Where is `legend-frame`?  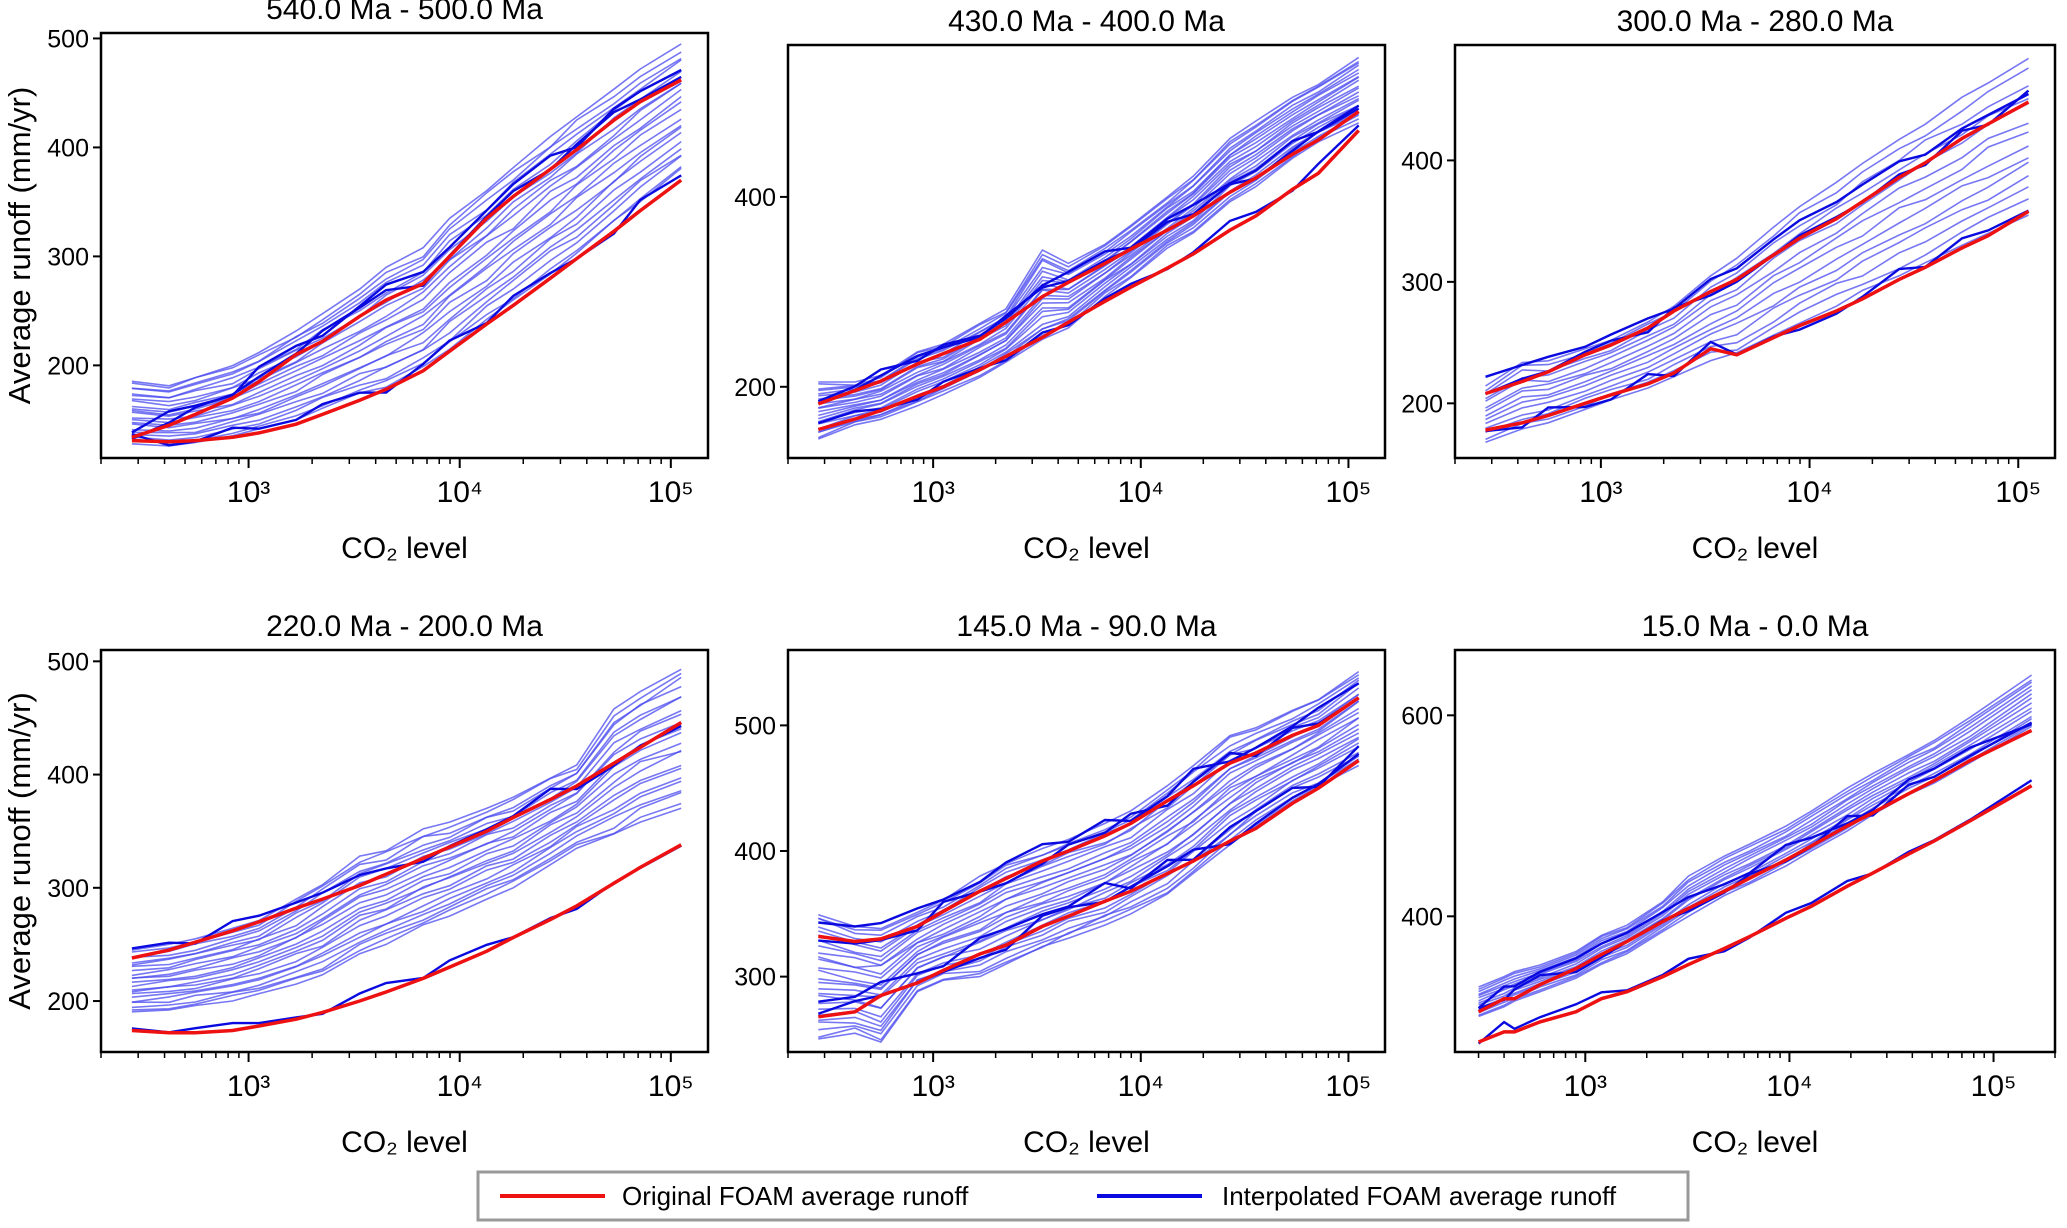 legend-frame is located at coordinates (1083, 1196).